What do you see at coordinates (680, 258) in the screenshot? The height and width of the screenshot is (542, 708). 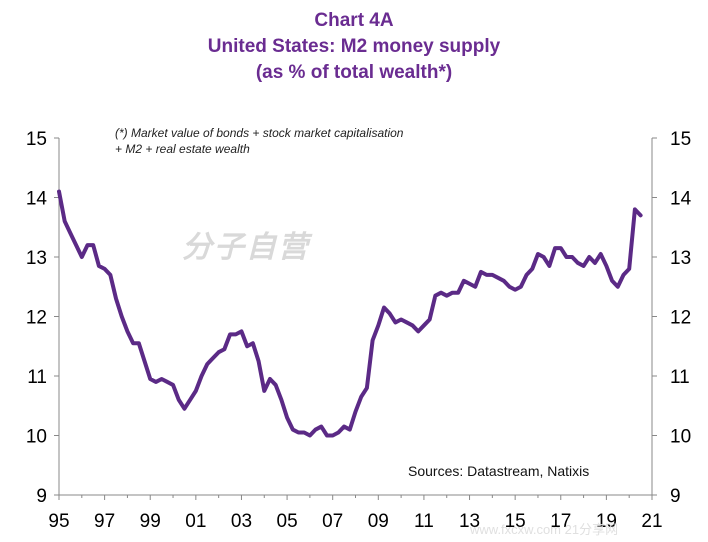 I see `y-tick-label-right: 13` at bounding box center [680, 258].